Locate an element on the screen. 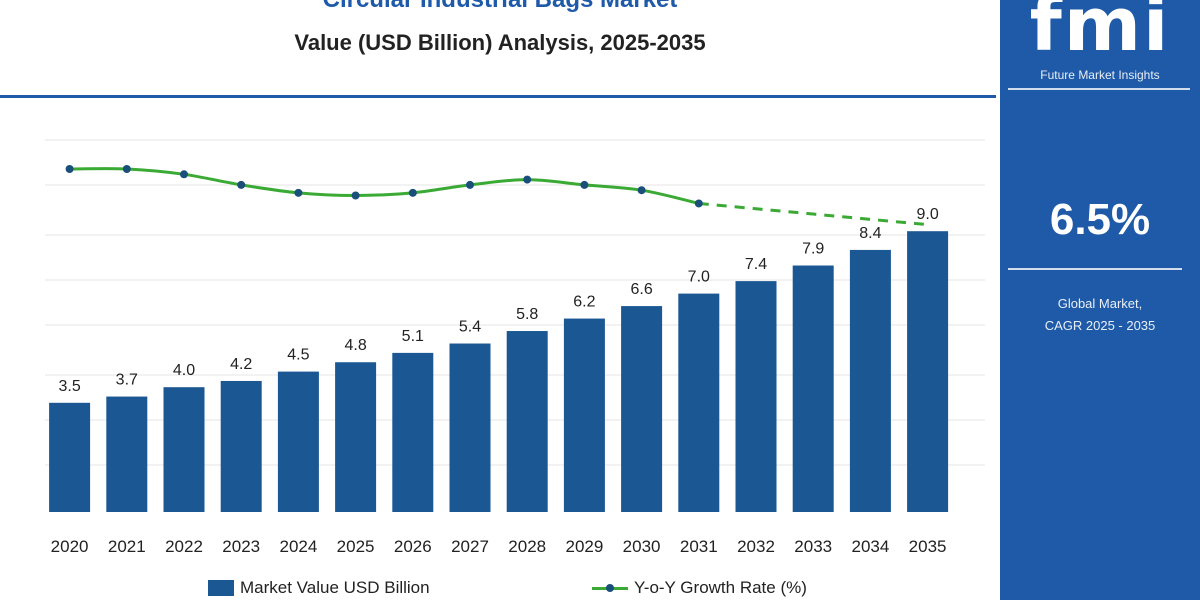 This screenshot has height=600, width=1200. bar-label-2027: 5.4 is located at coordinates (470, 327).